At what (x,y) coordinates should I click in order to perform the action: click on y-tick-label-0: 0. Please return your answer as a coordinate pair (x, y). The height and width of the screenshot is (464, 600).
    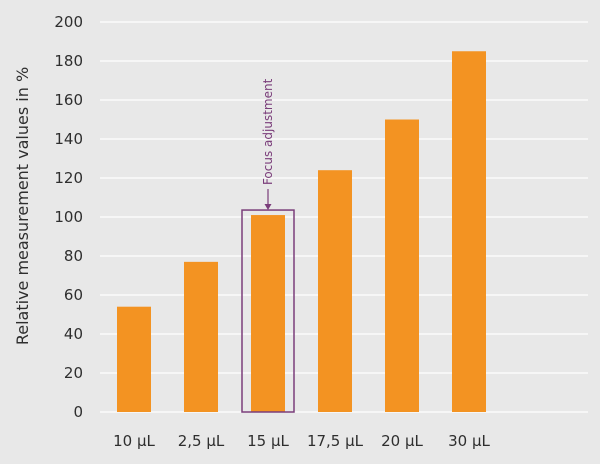
    Looking at the image, I should click on (78, 412).